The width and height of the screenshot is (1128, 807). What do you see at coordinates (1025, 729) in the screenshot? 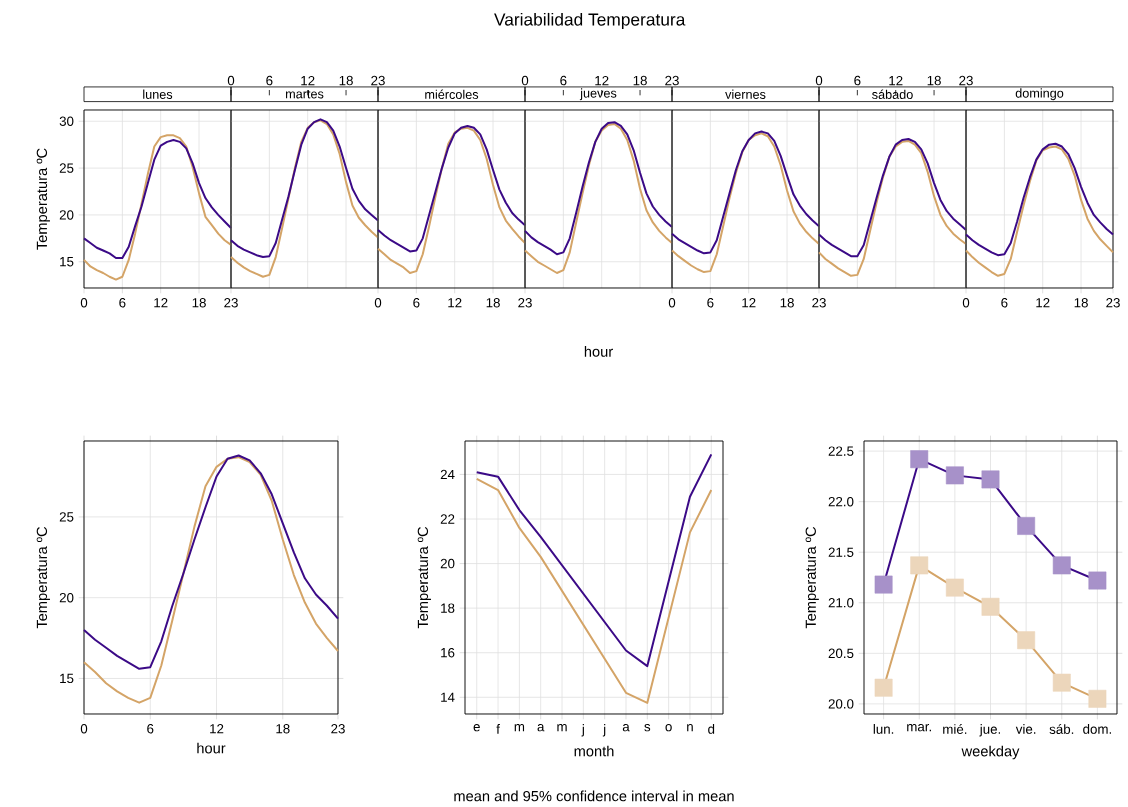
I see `x-tick-label: vie.` at bounding box center [1025, 729].